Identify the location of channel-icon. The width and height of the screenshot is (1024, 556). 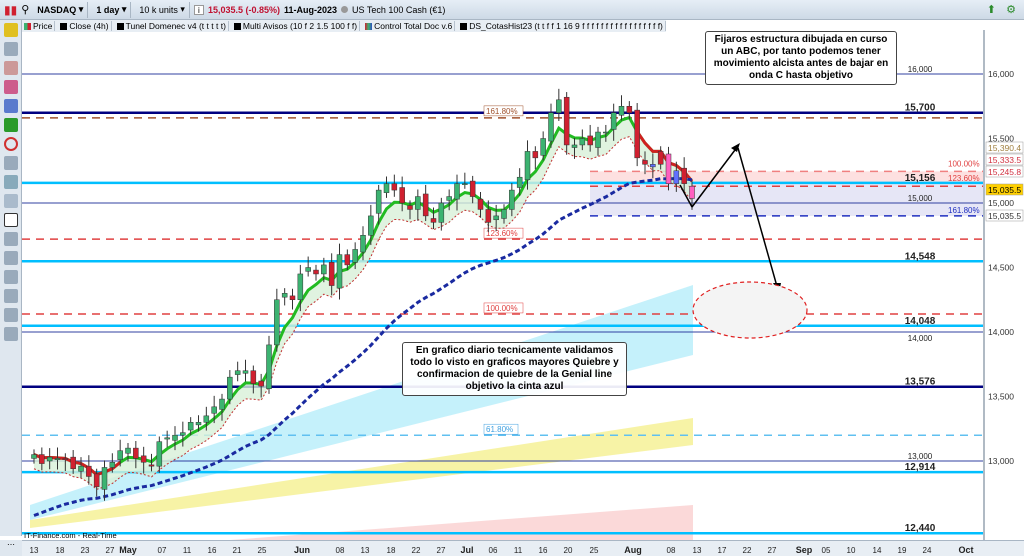
(11, 182).